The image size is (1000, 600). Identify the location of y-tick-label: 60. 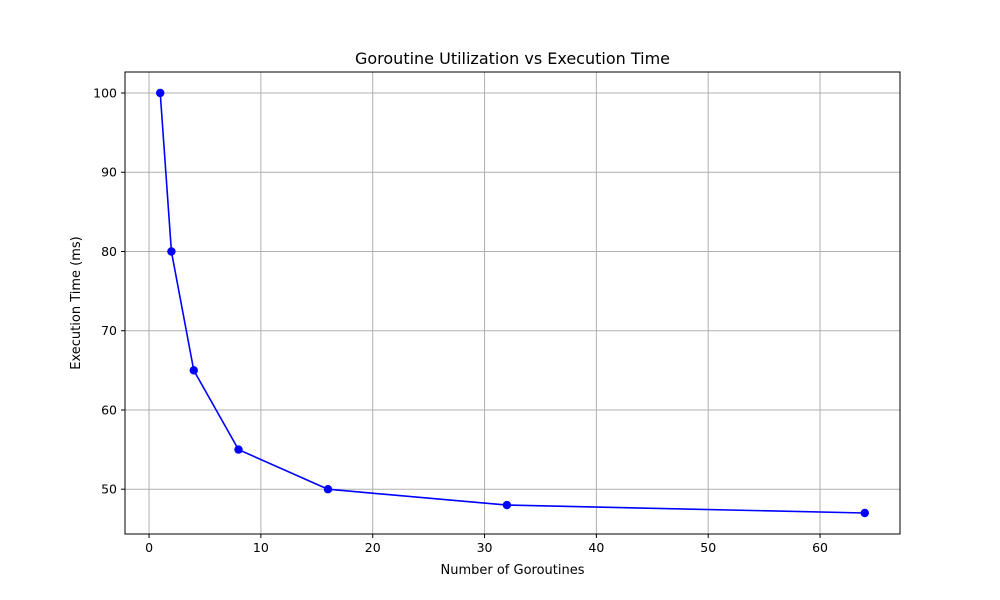
(109, 409).